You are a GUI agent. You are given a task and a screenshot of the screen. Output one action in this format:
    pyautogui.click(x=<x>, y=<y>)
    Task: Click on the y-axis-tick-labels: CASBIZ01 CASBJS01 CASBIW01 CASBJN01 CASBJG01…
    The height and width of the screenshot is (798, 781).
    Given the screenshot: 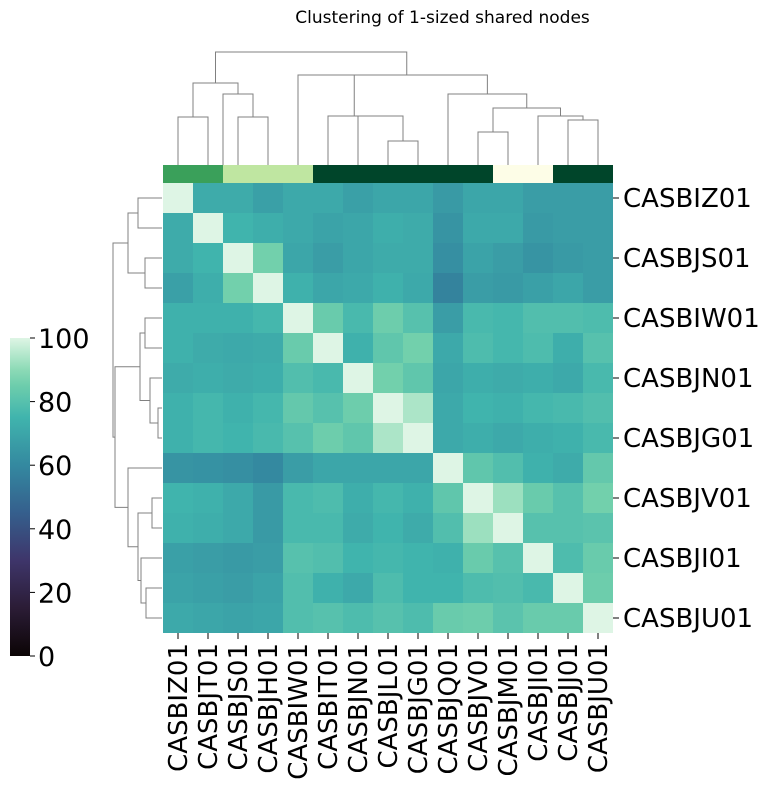 What is the action you would take?
    pyautogui.click(x=686, y=409)
    